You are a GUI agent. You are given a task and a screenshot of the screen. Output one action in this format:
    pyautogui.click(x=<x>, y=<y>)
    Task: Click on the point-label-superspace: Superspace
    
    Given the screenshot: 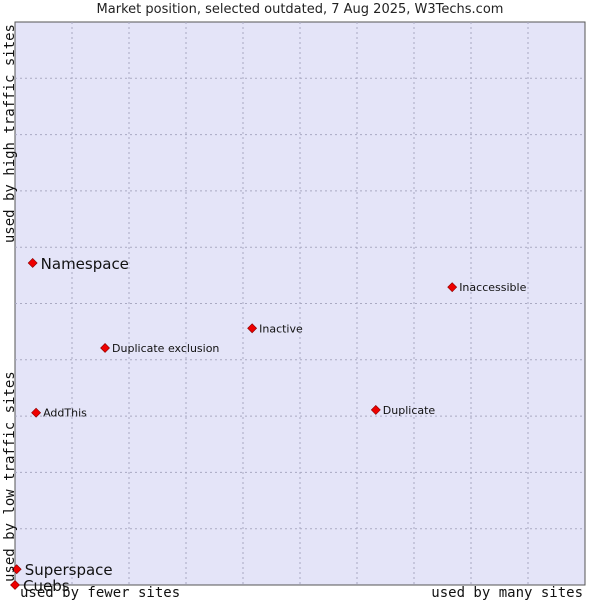 What is the action you would take?
    pyautogui.click(x=69, y=570)
    